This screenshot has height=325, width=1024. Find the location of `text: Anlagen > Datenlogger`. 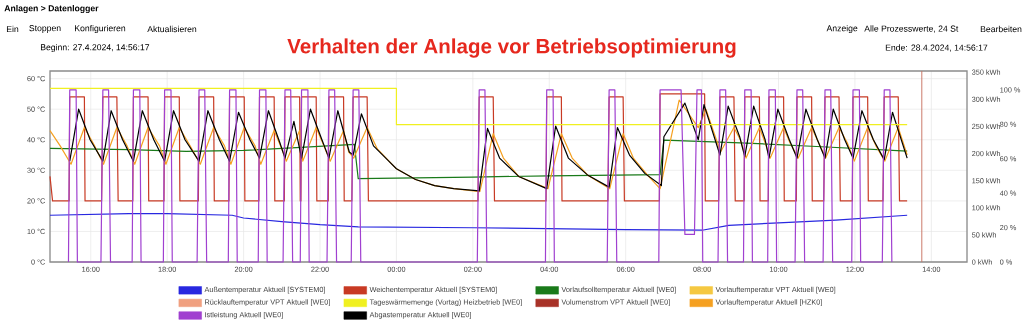

text: Anlagen > Datenlogger is located at coordinates (51, 9).